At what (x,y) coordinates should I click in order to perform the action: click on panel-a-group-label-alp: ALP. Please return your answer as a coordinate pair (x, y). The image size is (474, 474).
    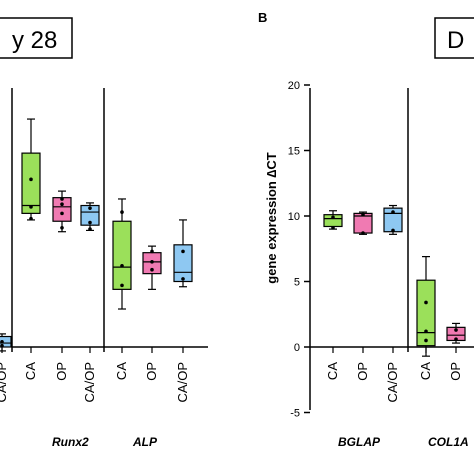
    Looking at the image, I should click on (145, 442).